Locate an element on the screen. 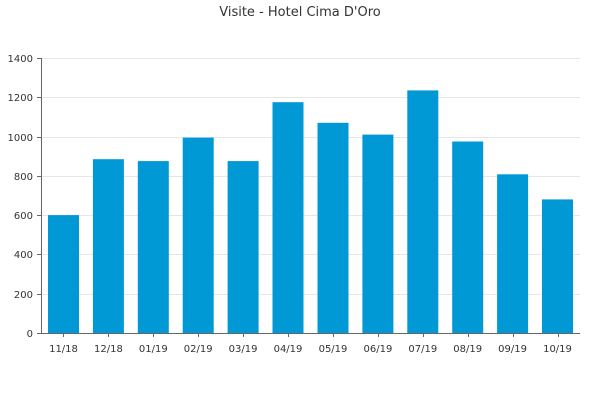 The image size is (600, 400). x-tick-label: 06/19 is located at coordinates (377, 349).